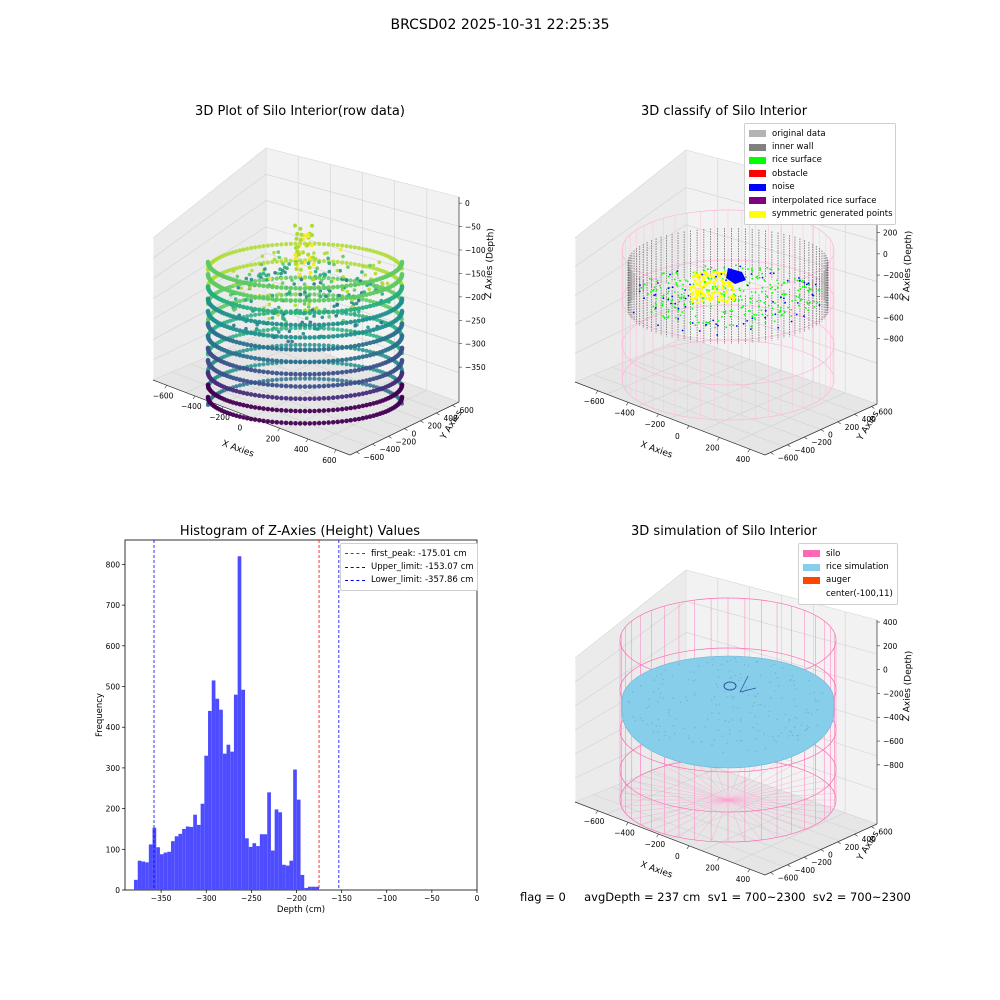  I want to click on legend-label: inner wall, so click(793, 147).